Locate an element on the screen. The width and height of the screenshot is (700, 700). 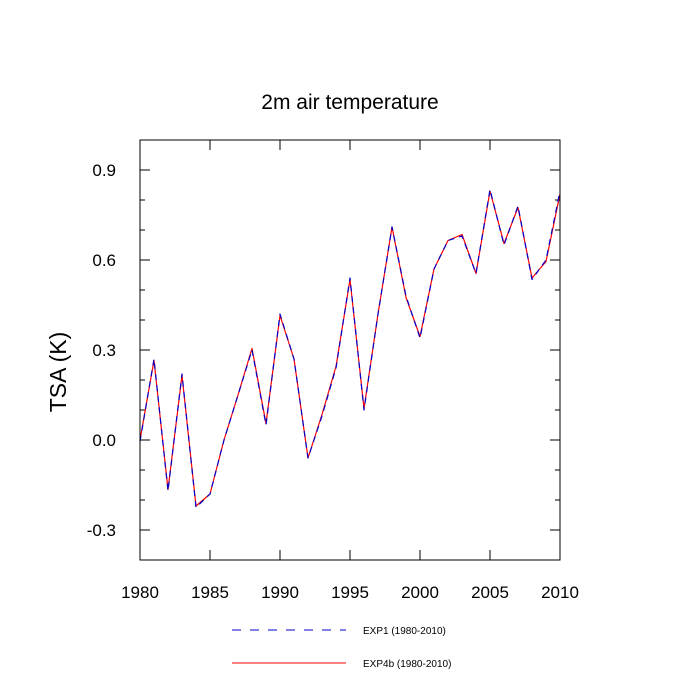
legend-label-exp1: EXP1 (1980-2010) is located at coordinates (404, 631).